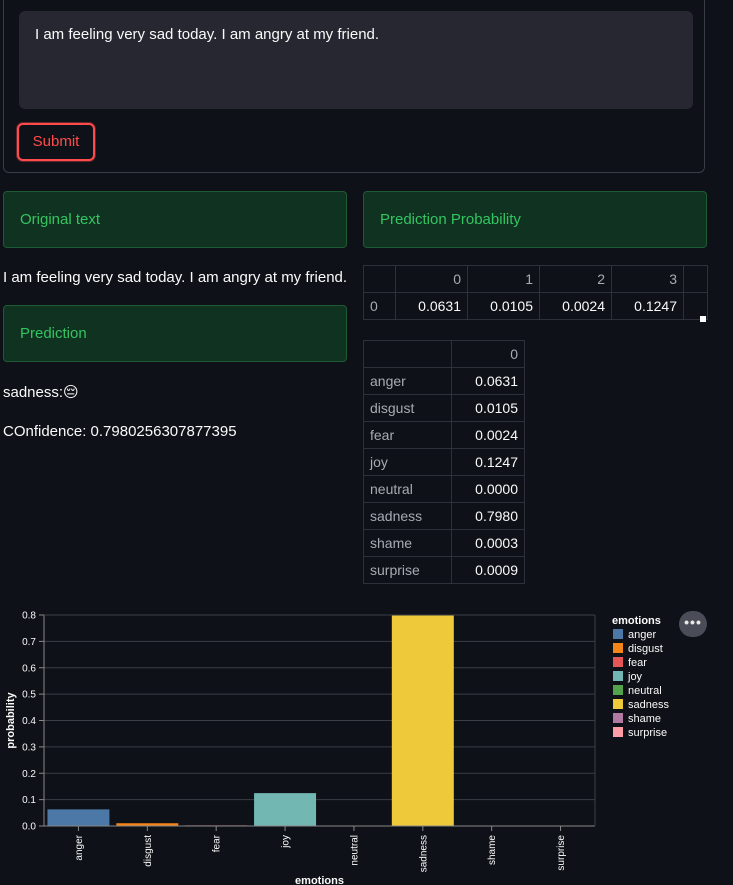 The height and width of the screenshot is (885, 733). What do you see at coordinates (407, 516) in the screenshot?
I see `row-label: sadness` at bounding box center [407, 516].